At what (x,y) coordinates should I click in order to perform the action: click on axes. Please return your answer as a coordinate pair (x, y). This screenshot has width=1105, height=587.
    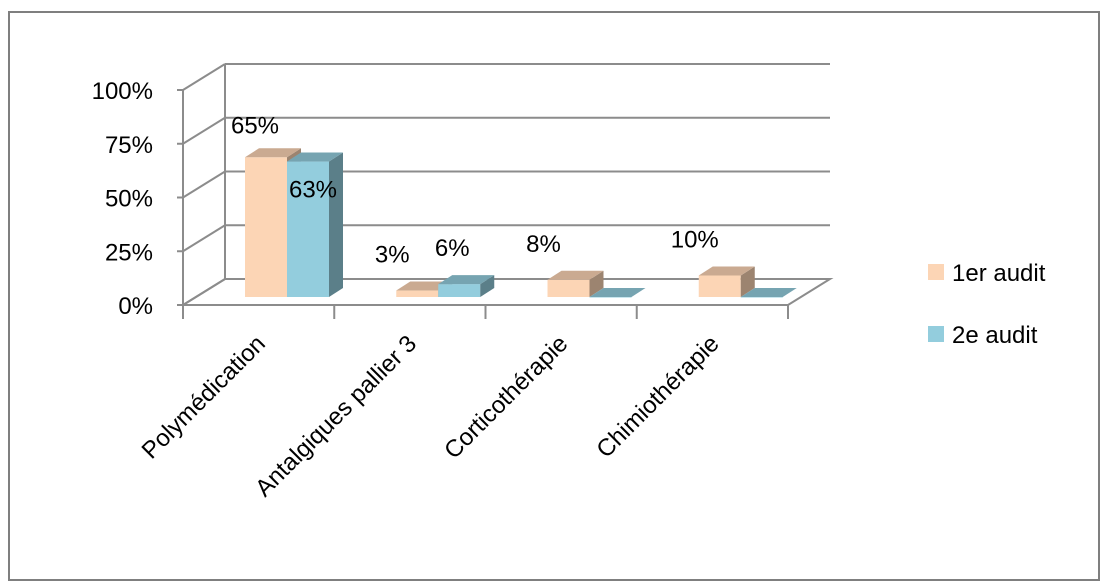
    Looking at the image, I should click on (506, 298).